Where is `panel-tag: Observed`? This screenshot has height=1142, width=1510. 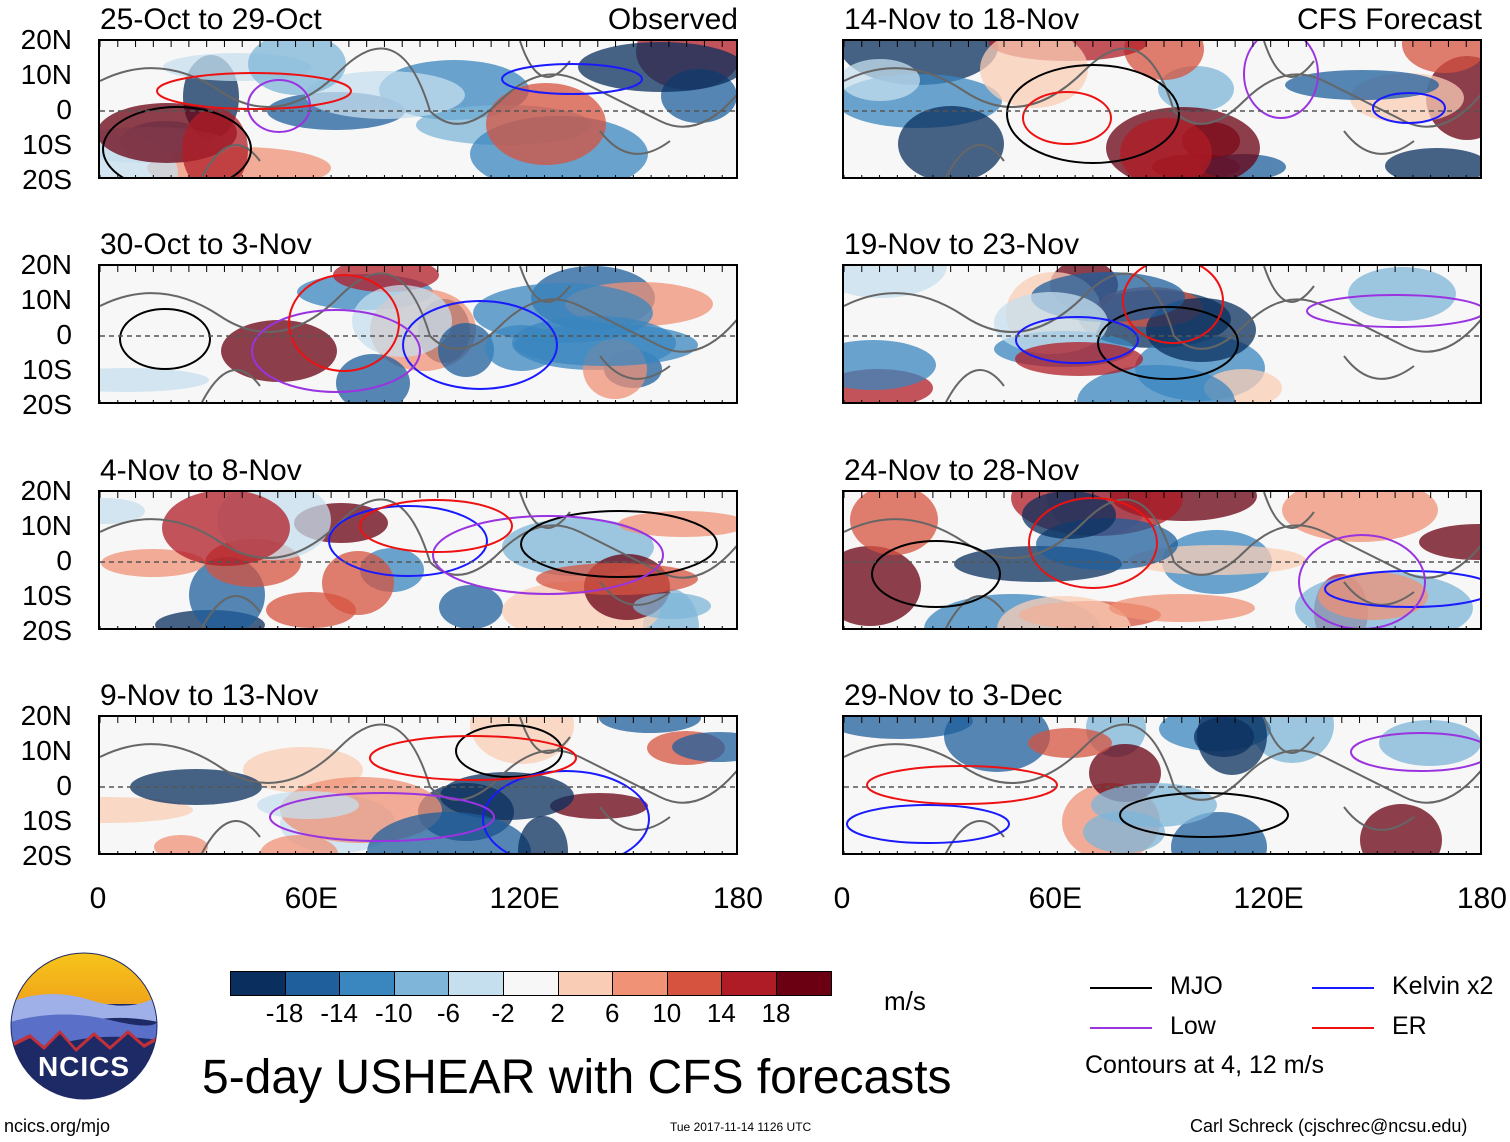 panel-tag: Observed is located at coordinates (672, 19).